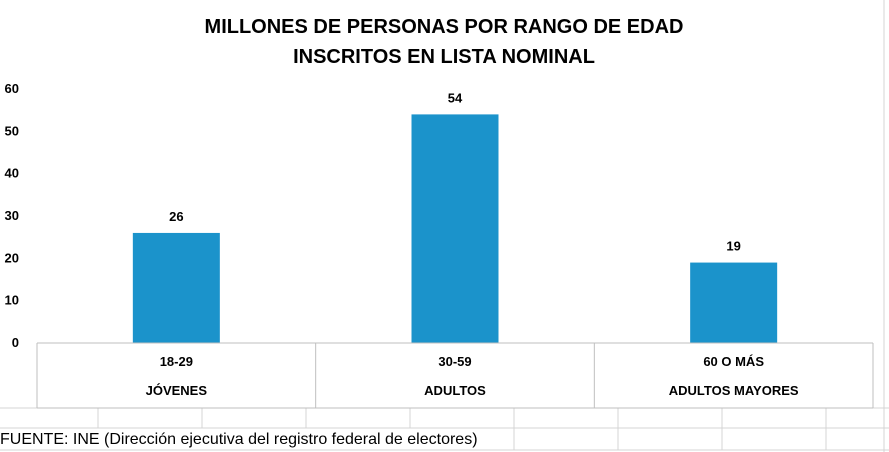  I want to click on chart-title-line-1: MILLONES DE PERSONAS POR RANGO DE EDAD, so click(444, 27).